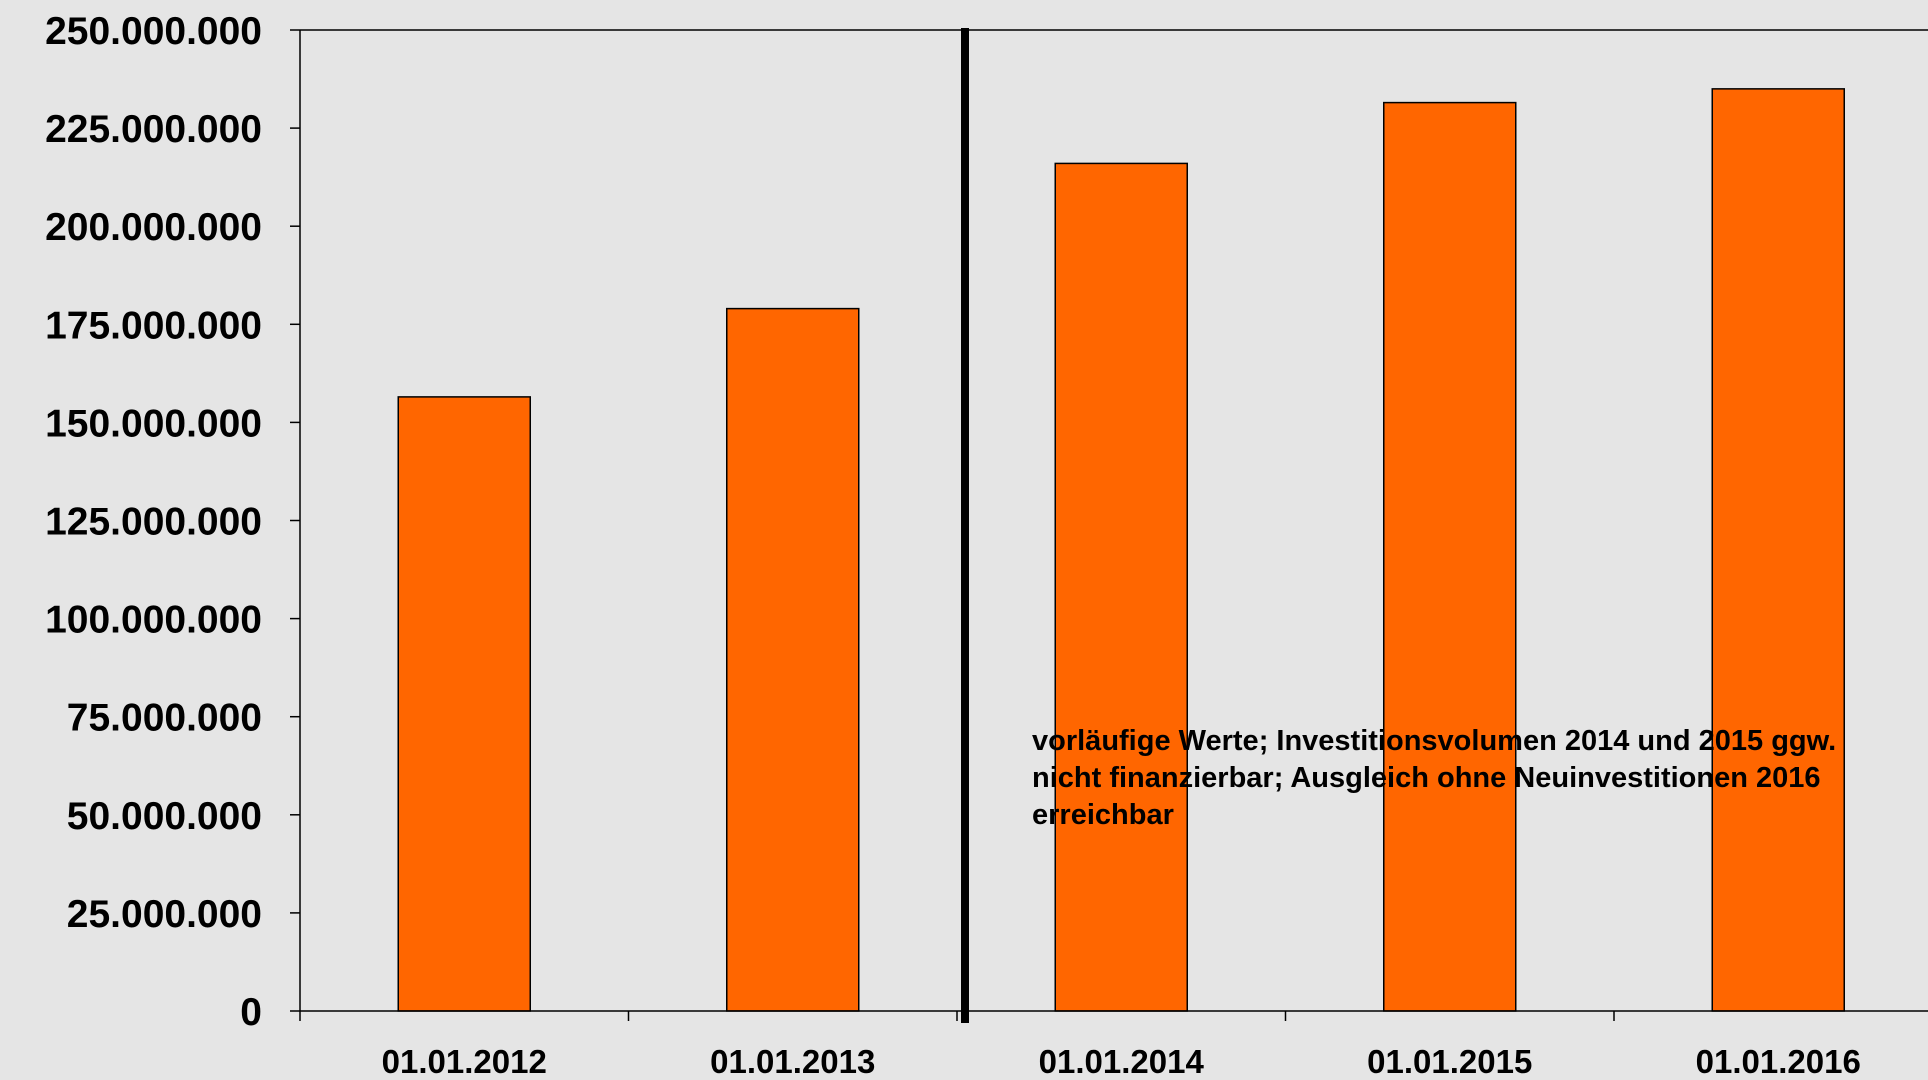 This screenshot has height=1080, width=1928. Describe the element at coordinates (792, 1061) in the screenshot. I see `x-tick-label: 01.01.2013` at that location.